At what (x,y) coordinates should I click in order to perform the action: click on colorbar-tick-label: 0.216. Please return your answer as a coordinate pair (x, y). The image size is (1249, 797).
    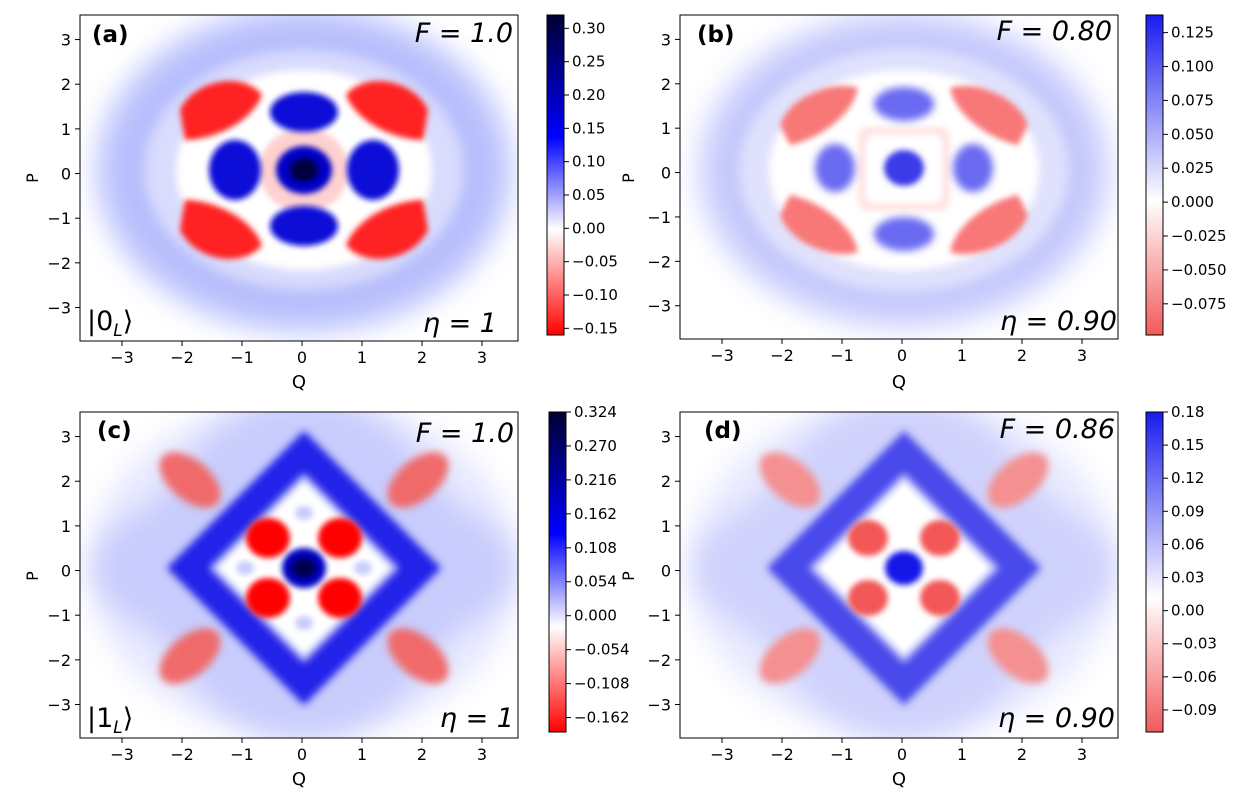
    Looking at the image, I should click on (595, 480).